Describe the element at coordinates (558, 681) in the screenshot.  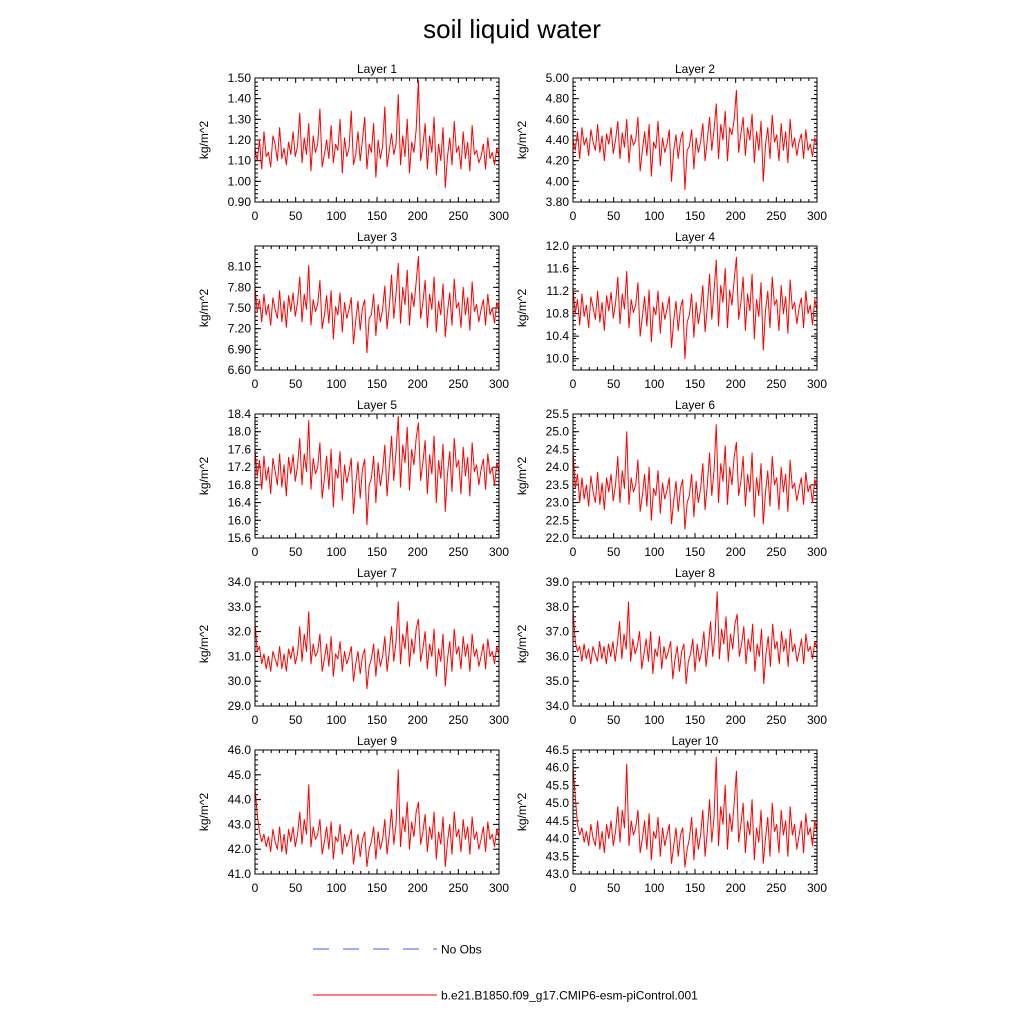
I see `y-tick-label: 35.0` at that location.